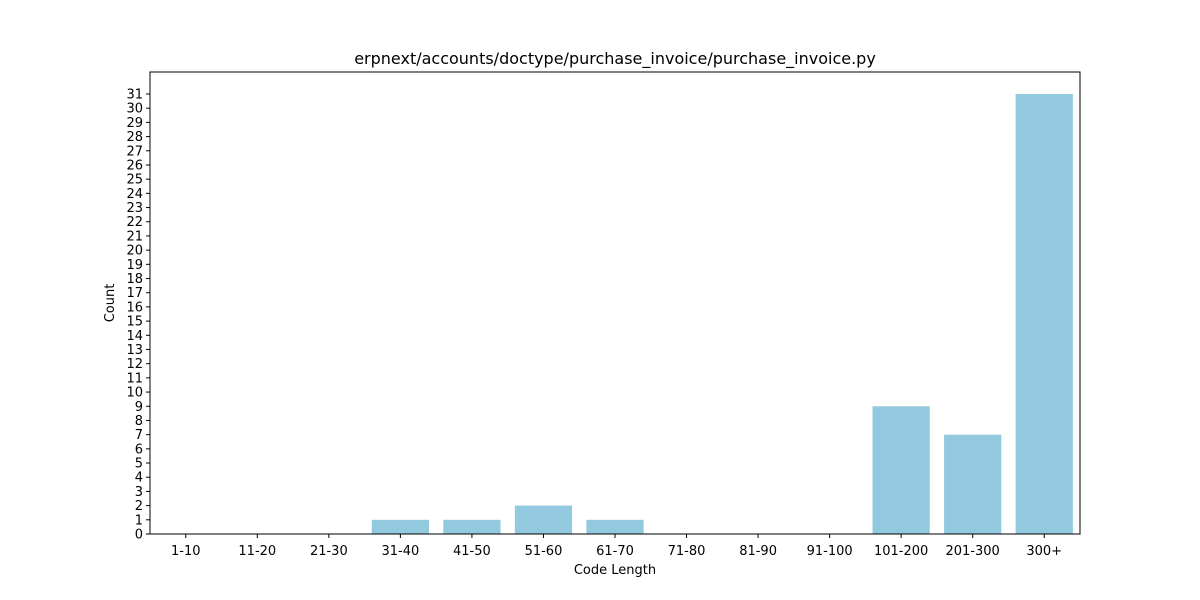 The height and width of the screenshot is (600, 1200). I want to click on x-tick-label: 91-100, so click(830, 551).